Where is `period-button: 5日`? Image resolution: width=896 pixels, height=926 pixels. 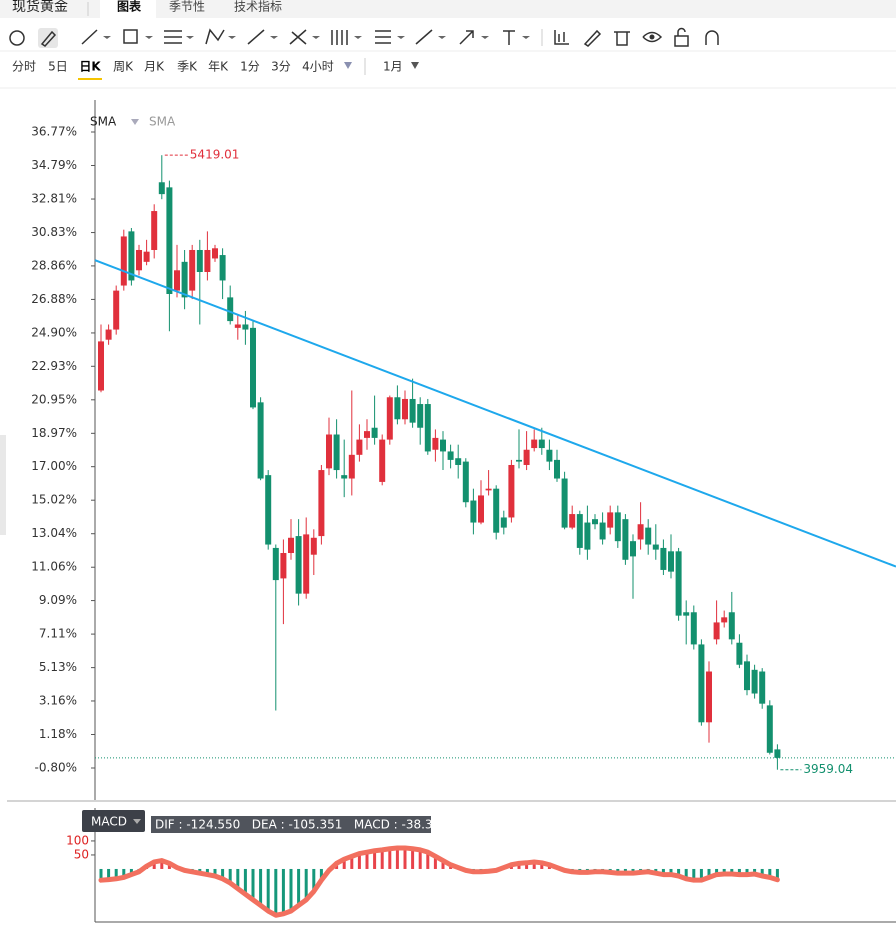 period-button: 5日 is located at coordinates (58, 67).